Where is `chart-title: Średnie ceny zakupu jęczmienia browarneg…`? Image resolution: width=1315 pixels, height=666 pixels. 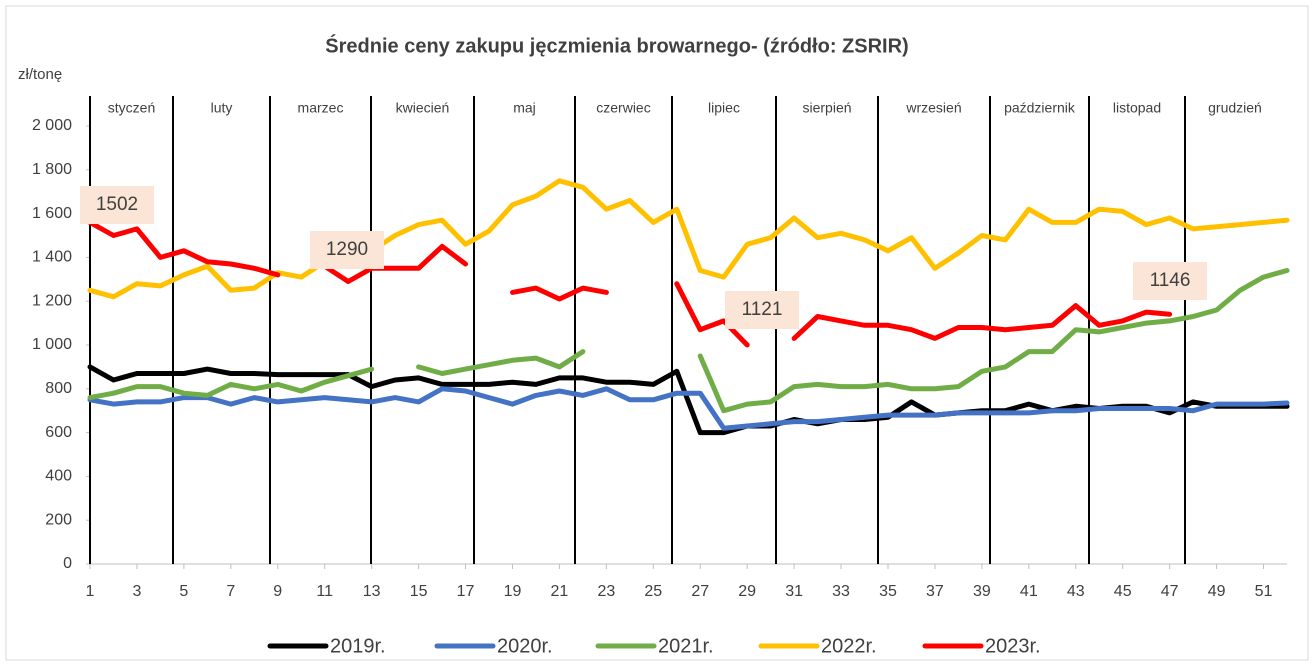
chart-title: Średnie ceny zakupu jęczmienia browarneg… is located at coordinates (616, 45).